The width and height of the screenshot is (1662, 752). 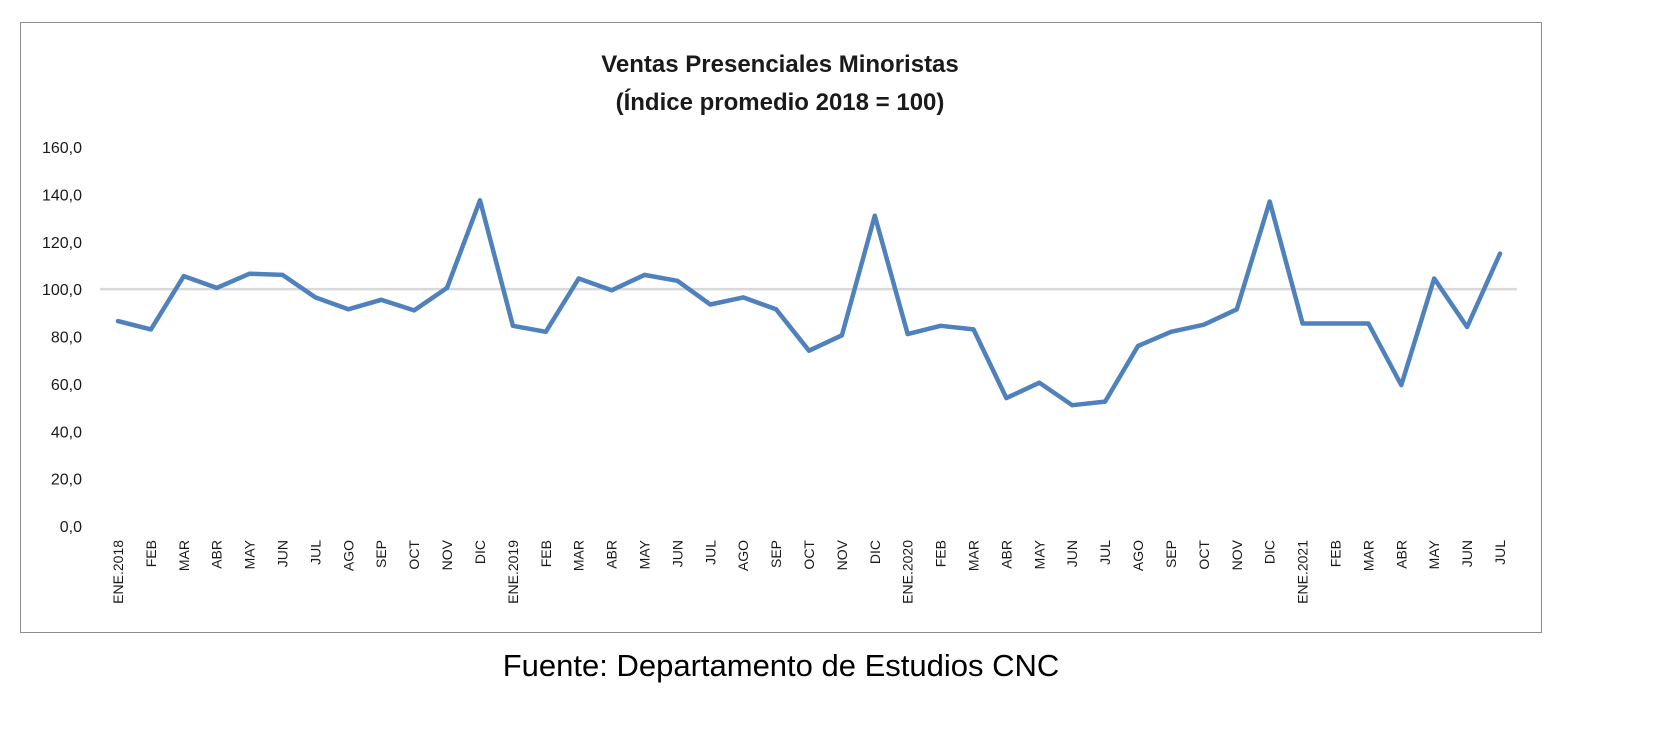 What do you see at coordinates (62, 148) in the screenshot?
I see `y-tick-label: 160,0` at bounding box center [62, 148].